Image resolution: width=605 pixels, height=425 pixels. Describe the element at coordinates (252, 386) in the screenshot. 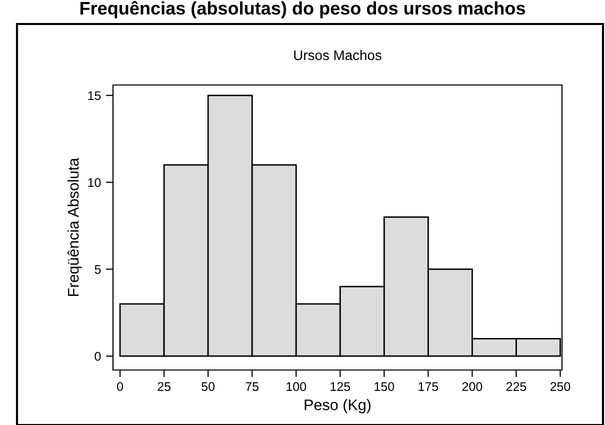

I see `x-tick-label: 75` at that location.